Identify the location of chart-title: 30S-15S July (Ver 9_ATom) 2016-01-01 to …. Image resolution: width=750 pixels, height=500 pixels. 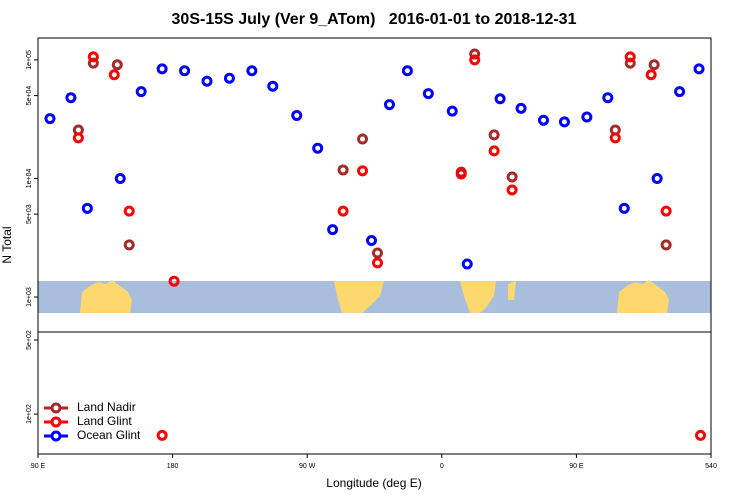
(374, 19).